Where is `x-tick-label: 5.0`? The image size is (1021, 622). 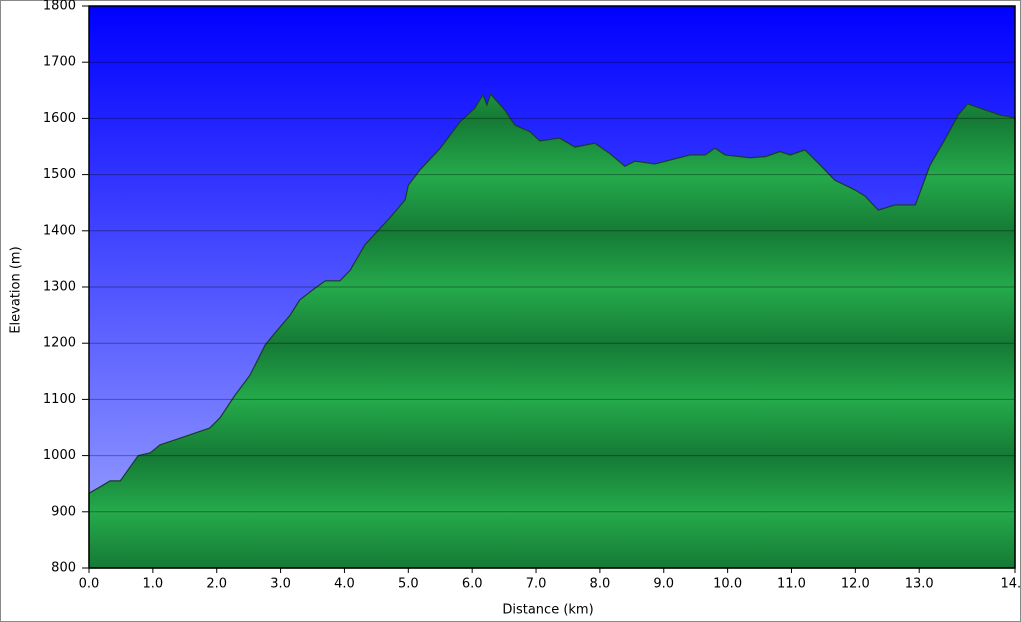 x-tick-label: 5.0 is located at coordinates (408, 584).